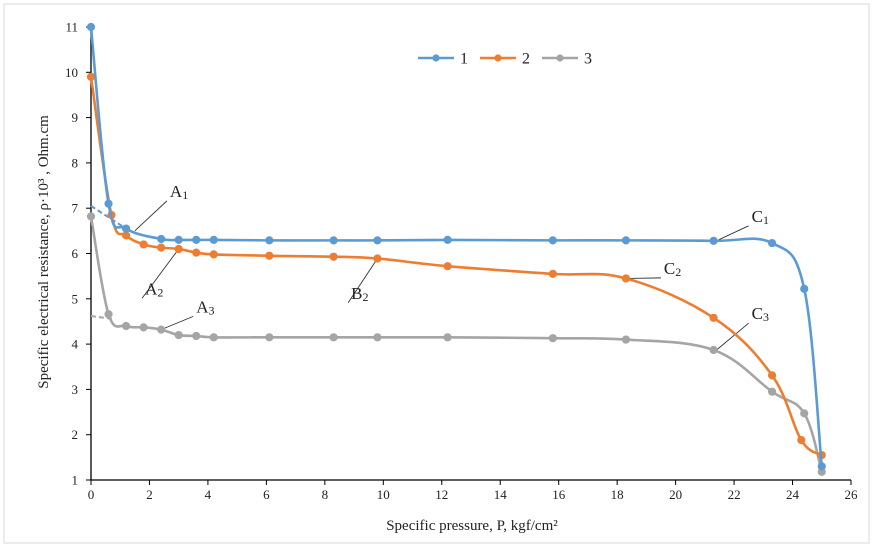 The width and height of the screenshot is (873, 547). Describe the element at coordinates (472, 526) in the screenshot. I see `x-axis-title: Specific pressure, P, kgf/cm²` at that location.